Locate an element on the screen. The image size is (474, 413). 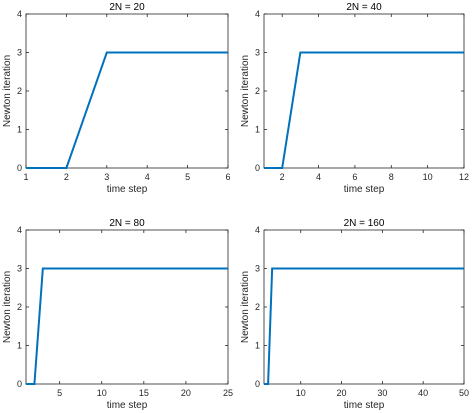
x-tick-label: 12 is located at coordinates (464, 177).